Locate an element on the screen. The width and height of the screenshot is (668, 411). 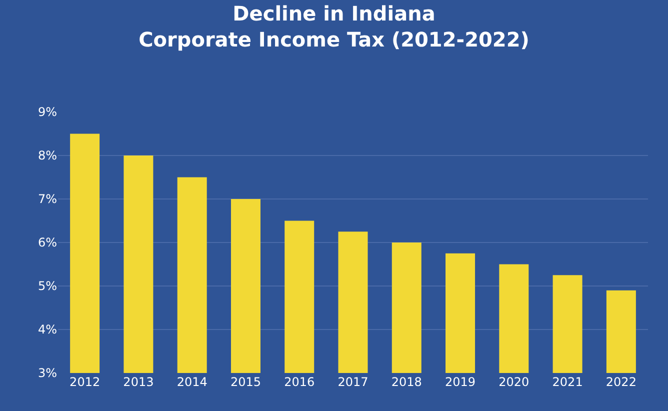
x-tick-label: 2020 is located at coordinates (514, 382).